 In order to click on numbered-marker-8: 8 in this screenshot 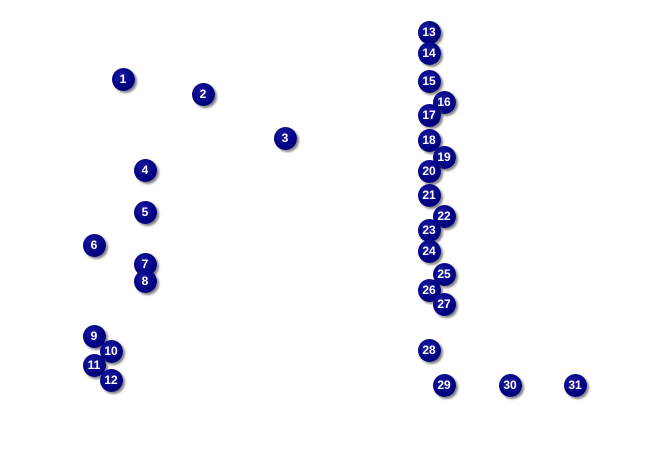, I will do `click(145, 281)`.